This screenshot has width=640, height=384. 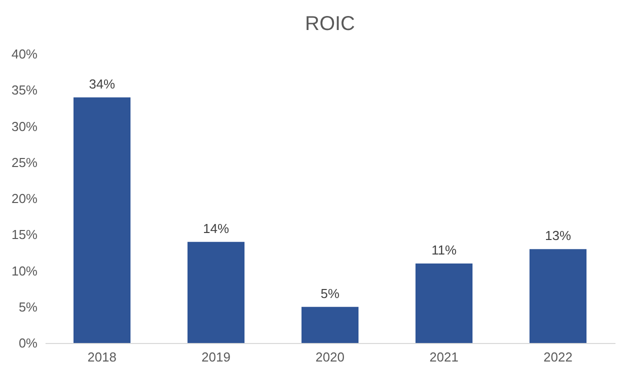 What do you see at coordinates (24, 270) in the screenshot?
I see `y-tick-label: 10%` at bounding box center [24, 270].